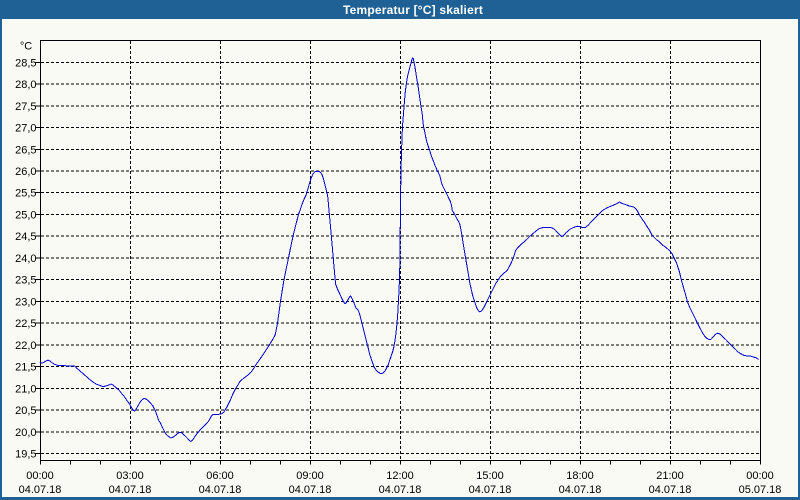 The height and width of the screenshot is (500, 800). I want to click on svg-text: 20,5, so click(25, 411).